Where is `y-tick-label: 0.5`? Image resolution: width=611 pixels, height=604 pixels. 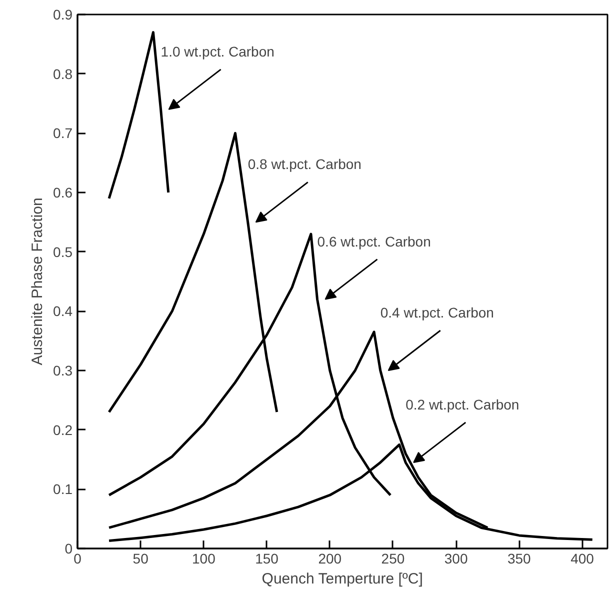
y-tick-label: 0.5 is located at coordinates (63, 252).